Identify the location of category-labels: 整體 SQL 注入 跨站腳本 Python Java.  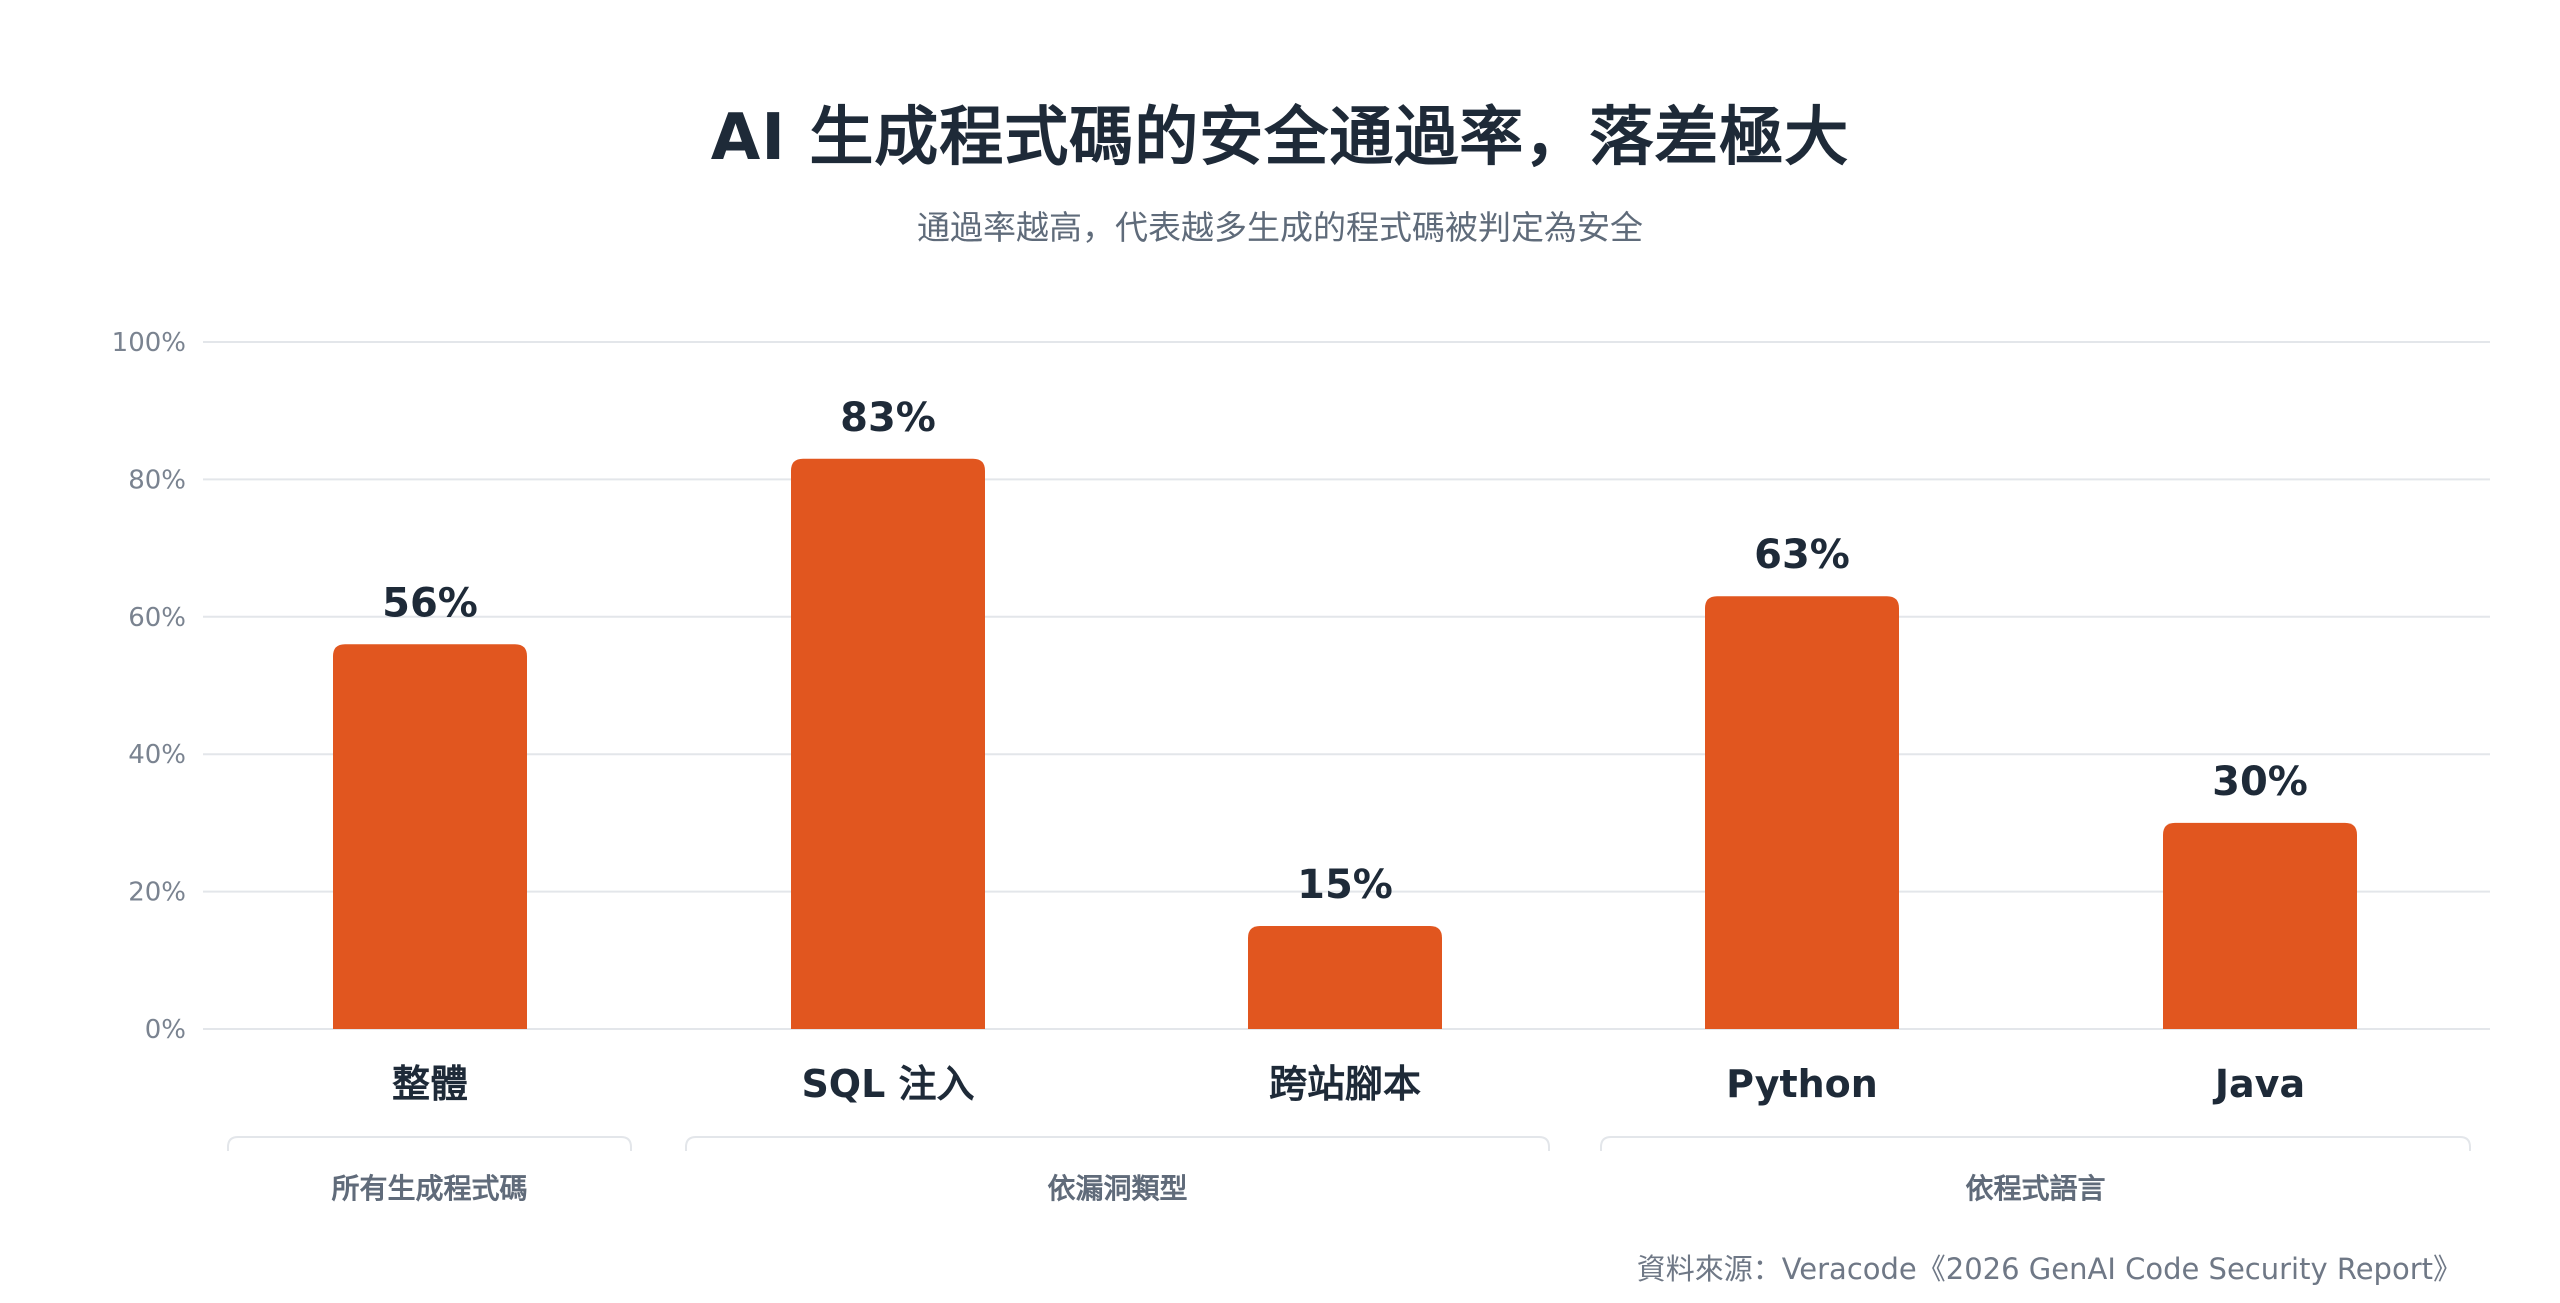
(1348, 1084).